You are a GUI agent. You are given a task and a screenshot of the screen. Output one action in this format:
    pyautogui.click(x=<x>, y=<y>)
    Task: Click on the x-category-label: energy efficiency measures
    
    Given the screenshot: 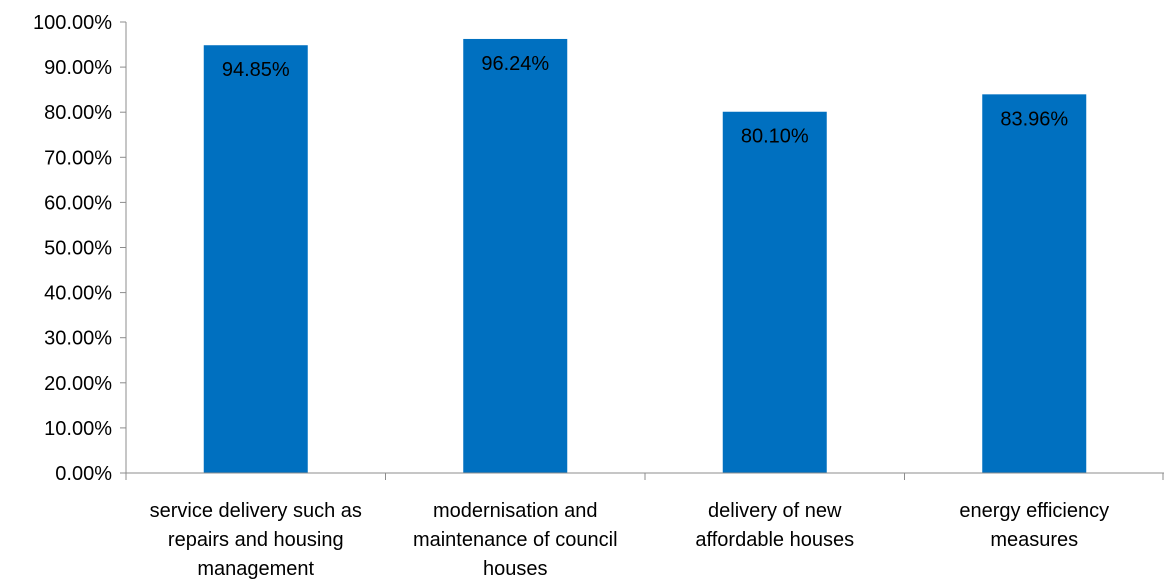 What is the action you would take?
    pyautogui.click(x=1034, y=525)
    